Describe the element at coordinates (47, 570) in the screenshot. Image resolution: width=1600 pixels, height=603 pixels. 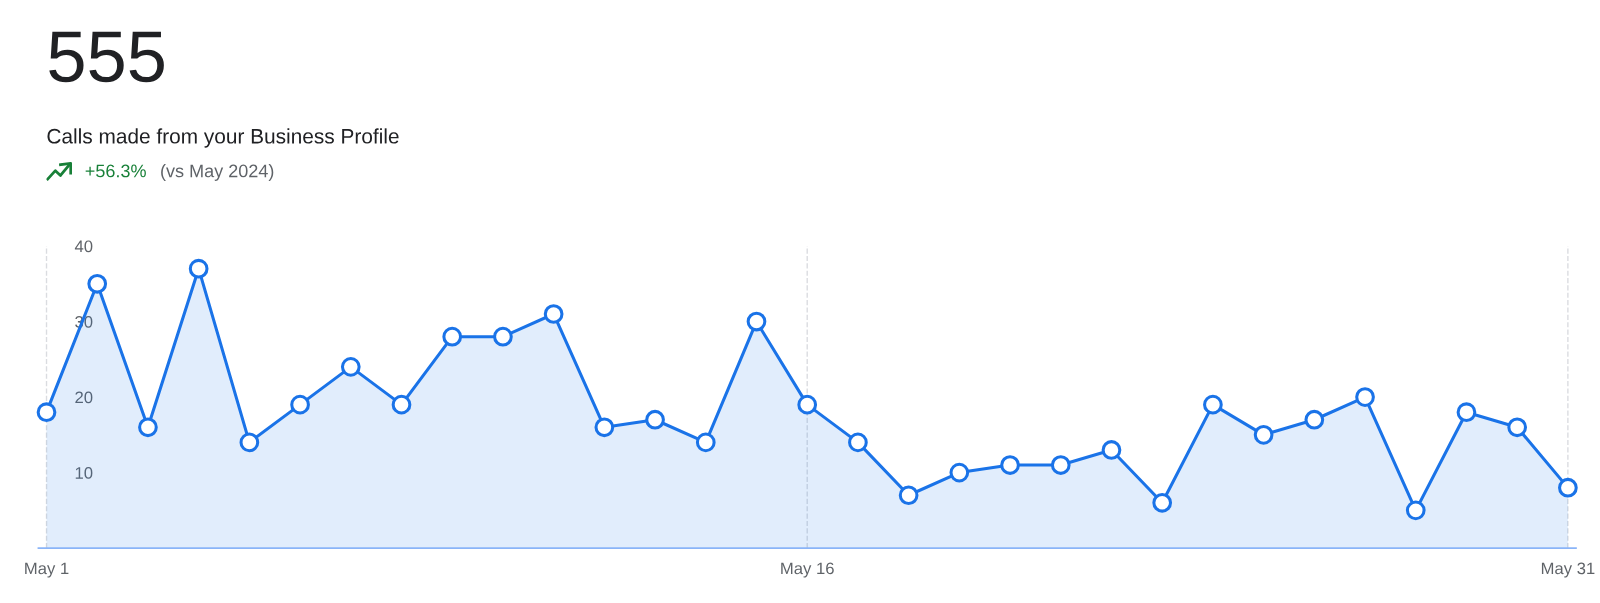
I see `x-tick-label: May 1` at that location.